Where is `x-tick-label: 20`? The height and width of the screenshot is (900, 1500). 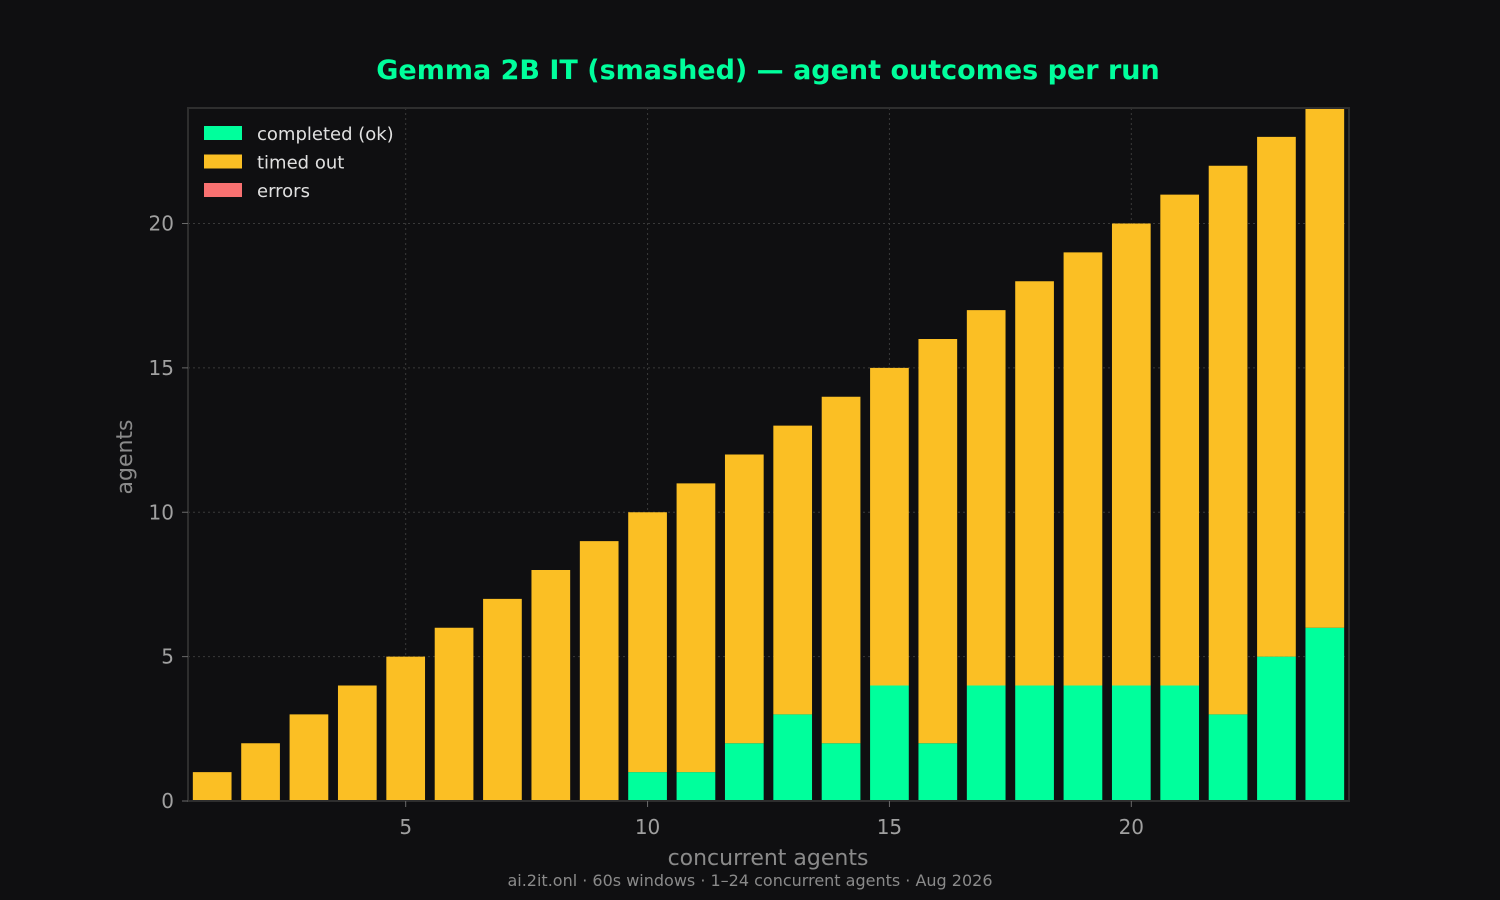
x-tick-label: 20 is located at coordinates (1131, 827).